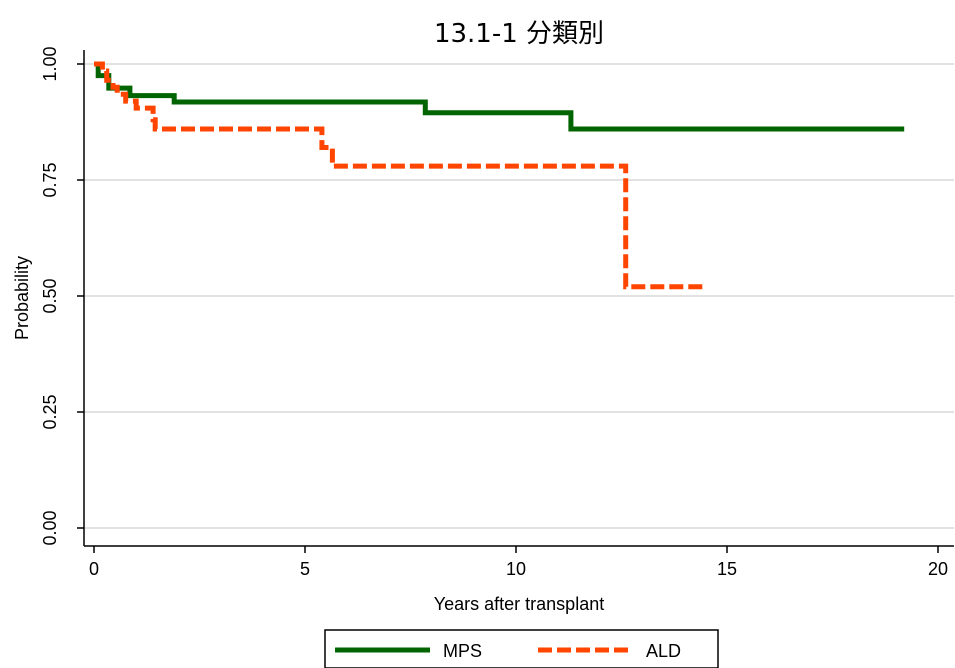 The height and width of the screenshot is (668, 955). What do you see at coordinates (22, 298) in the screenshot?
I see `y-axis-label: Probability` at bounding box center [22, 298].